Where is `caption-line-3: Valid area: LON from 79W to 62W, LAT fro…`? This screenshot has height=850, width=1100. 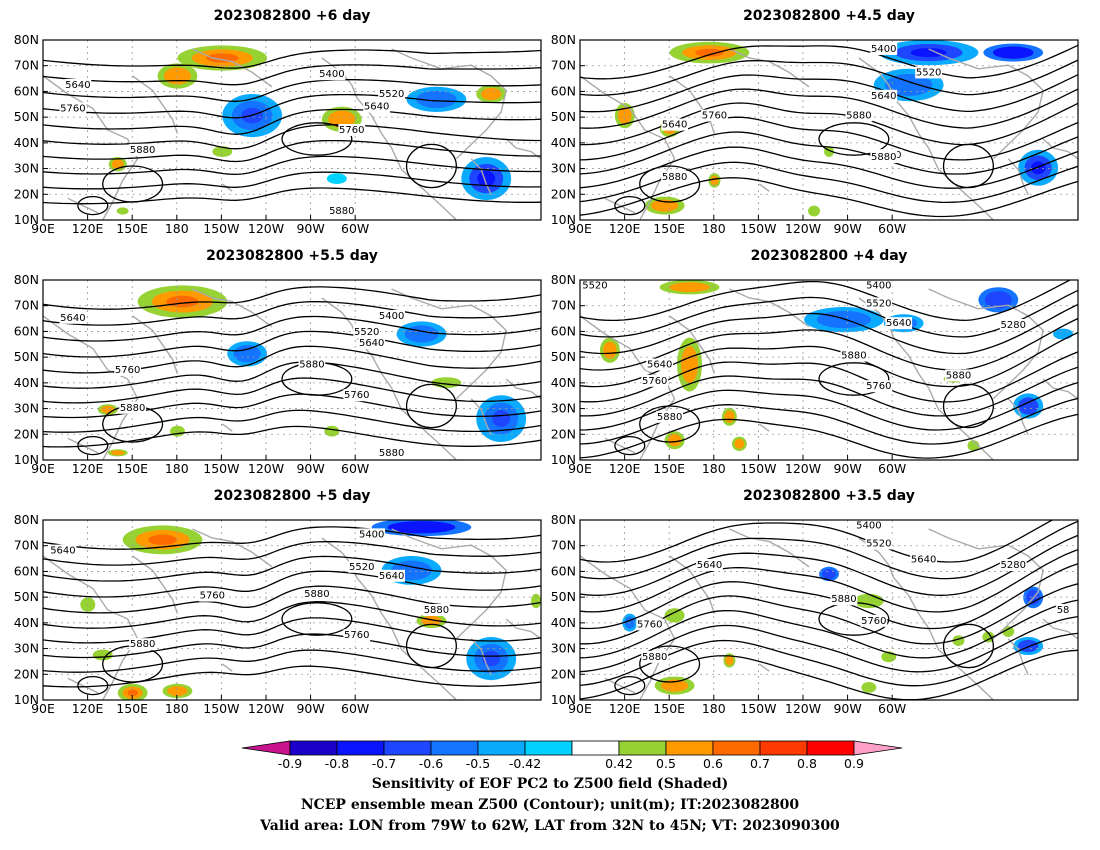 caption-line-3: Valid area: LON from 79W to 62W, LAT fro… is located at coordinates (550, 826).